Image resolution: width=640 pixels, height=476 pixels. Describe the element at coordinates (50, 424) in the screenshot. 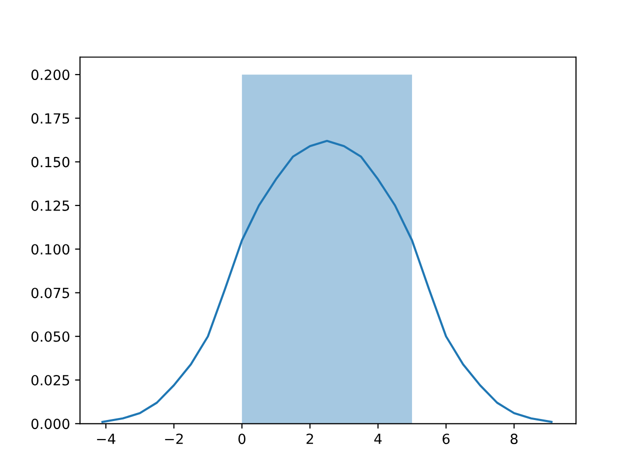

I see `y-tick-label: 0.000` at that location.